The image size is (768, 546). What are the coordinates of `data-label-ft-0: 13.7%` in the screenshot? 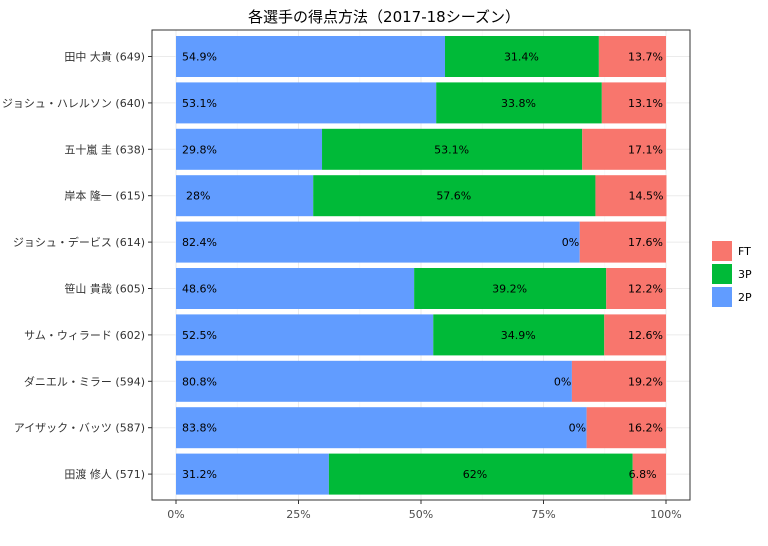 It's located at (645, 57).